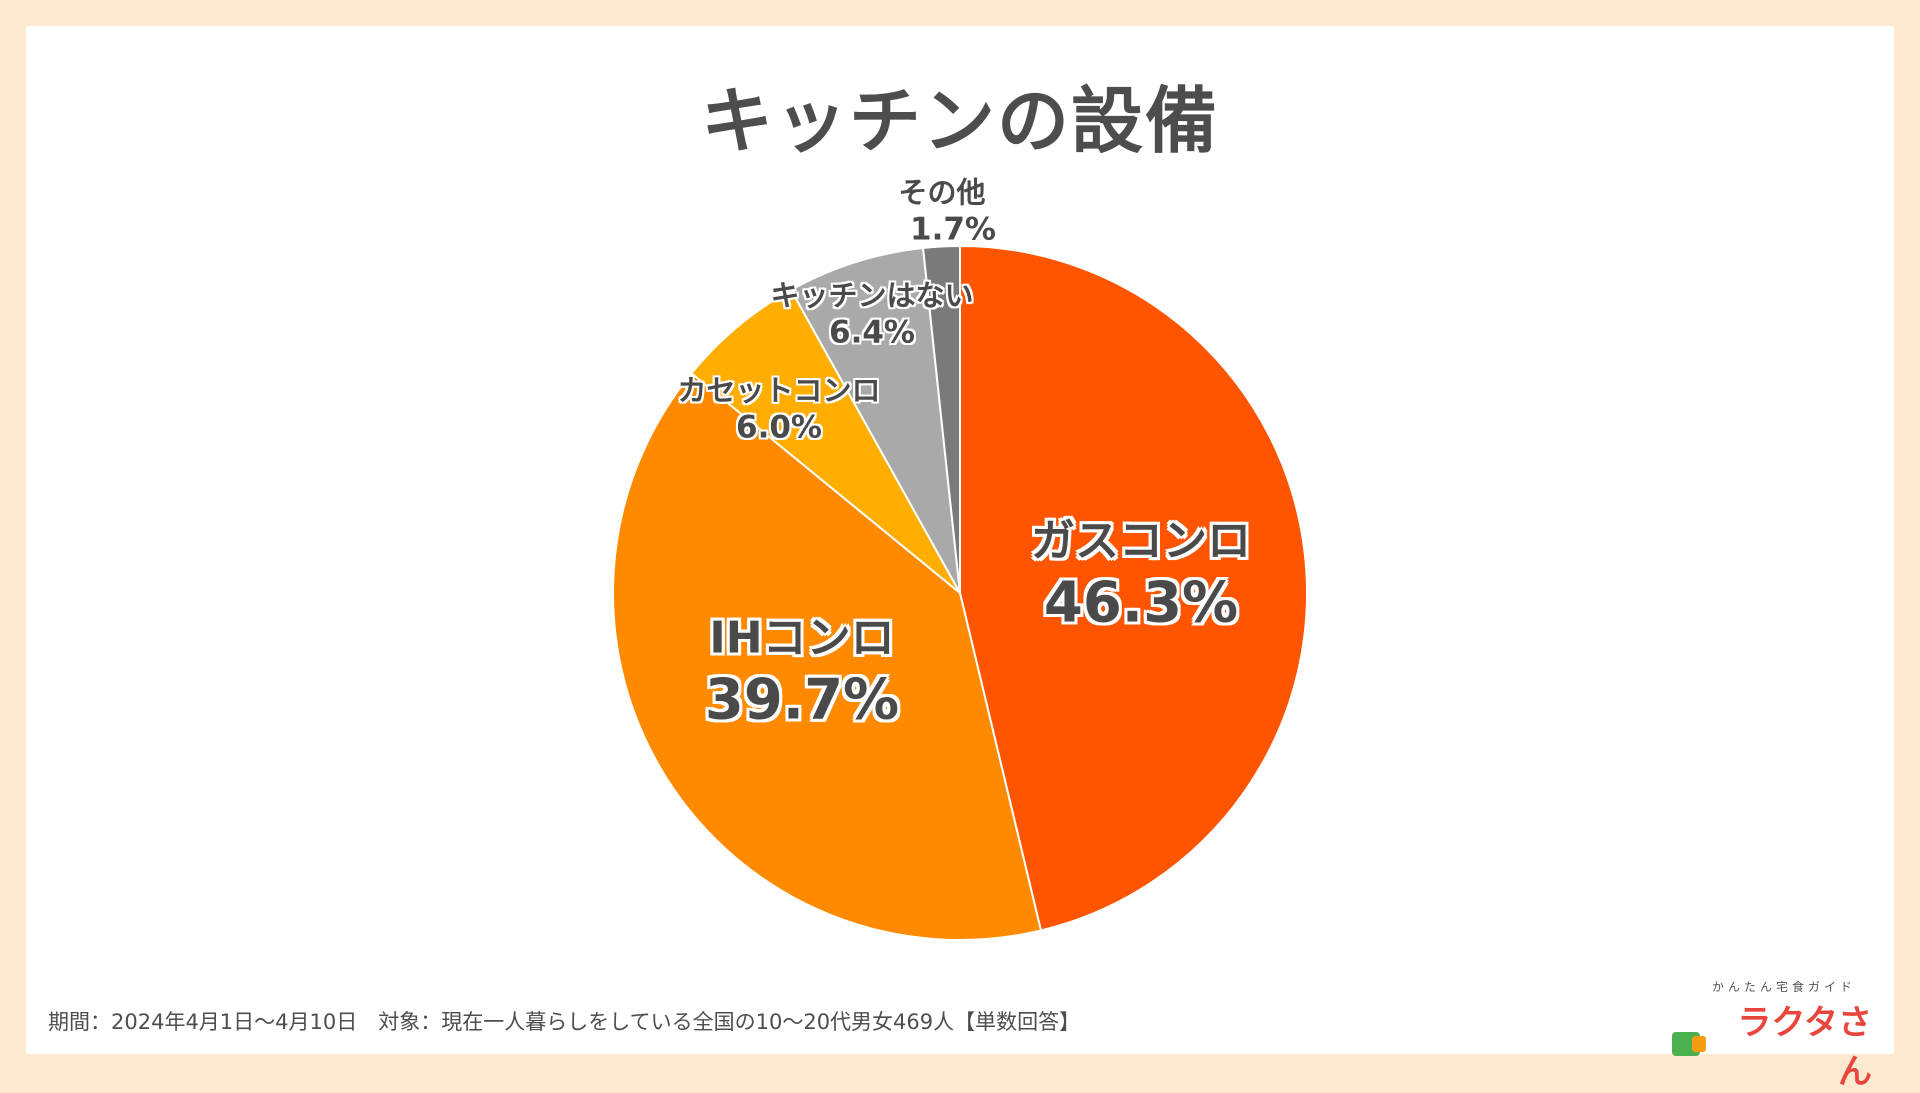 This screenshot has width=1920, height=1093. I want to click on pie-slice-cassette, so click(825, 441).